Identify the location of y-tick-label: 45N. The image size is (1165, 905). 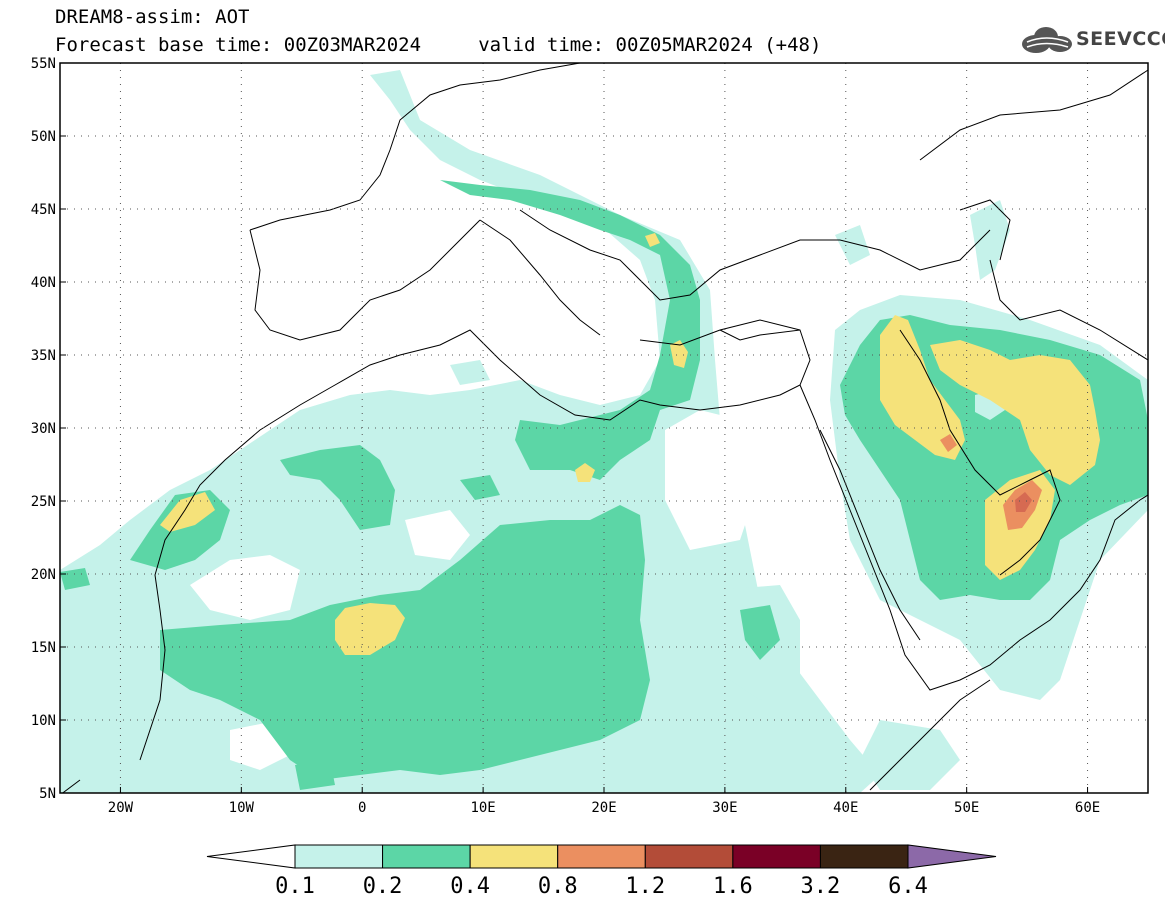
(43, 210).